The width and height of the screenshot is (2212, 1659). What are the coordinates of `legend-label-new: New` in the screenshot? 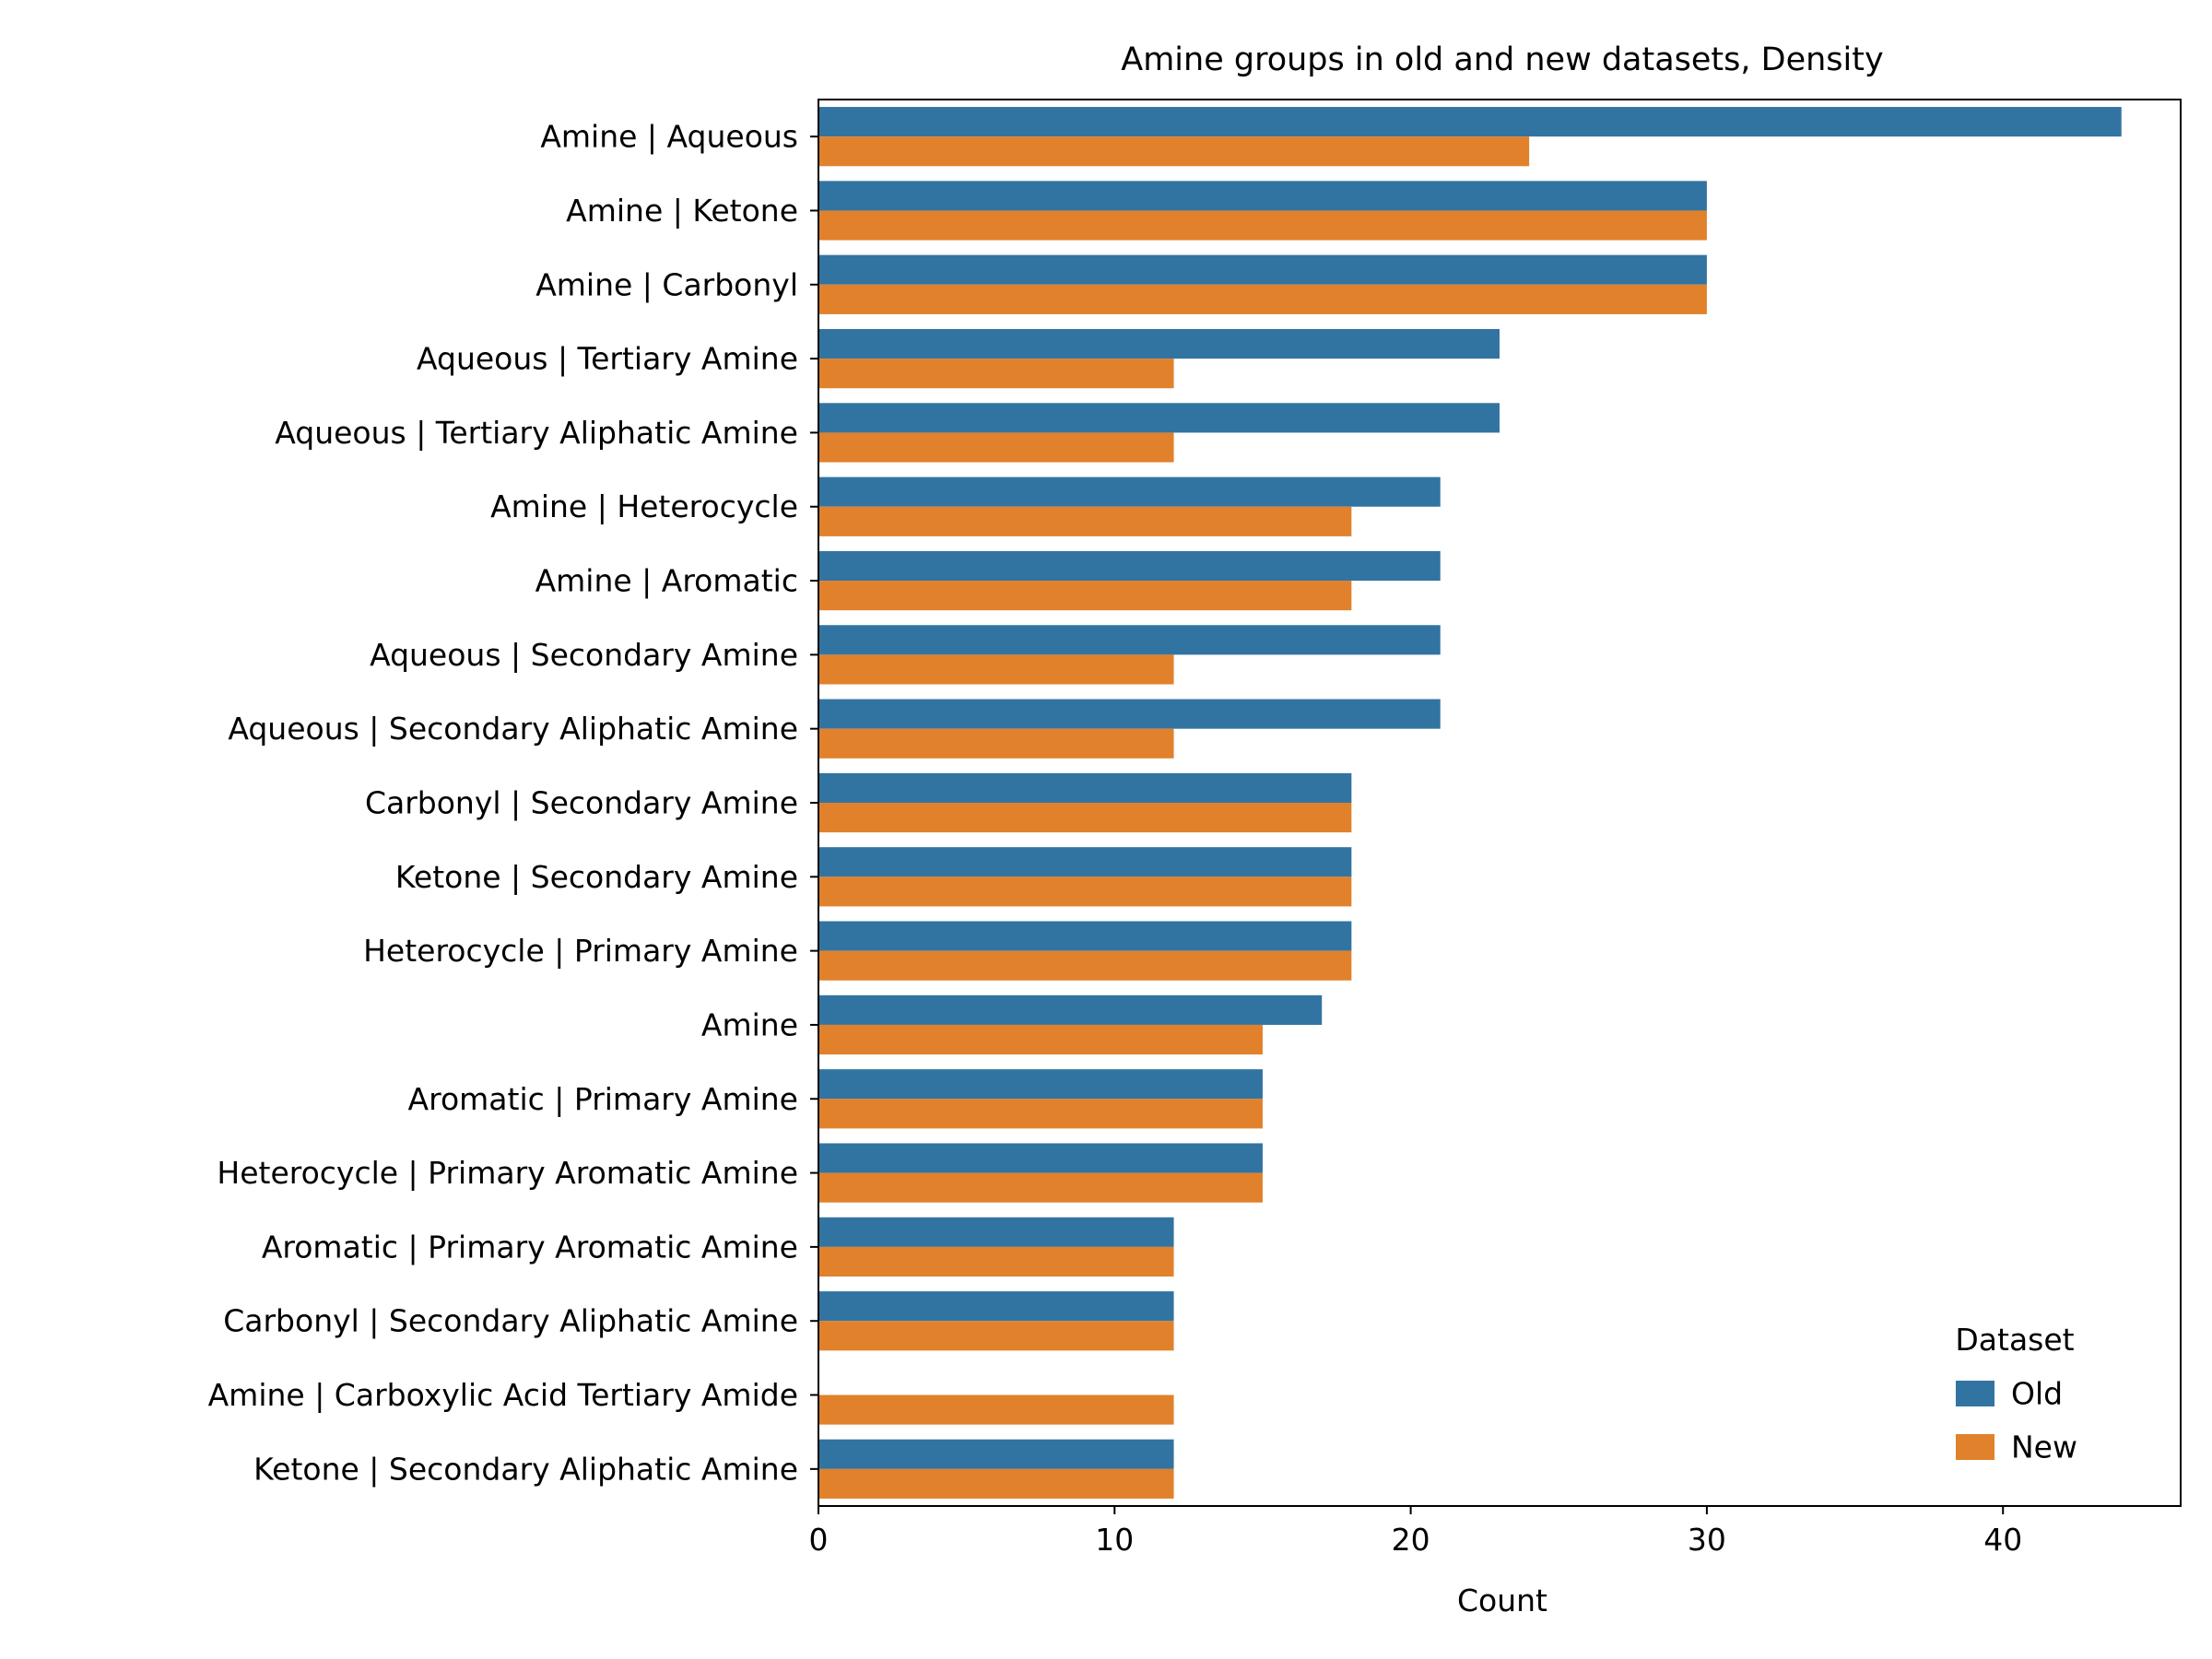 It's located at (2044, 1447).